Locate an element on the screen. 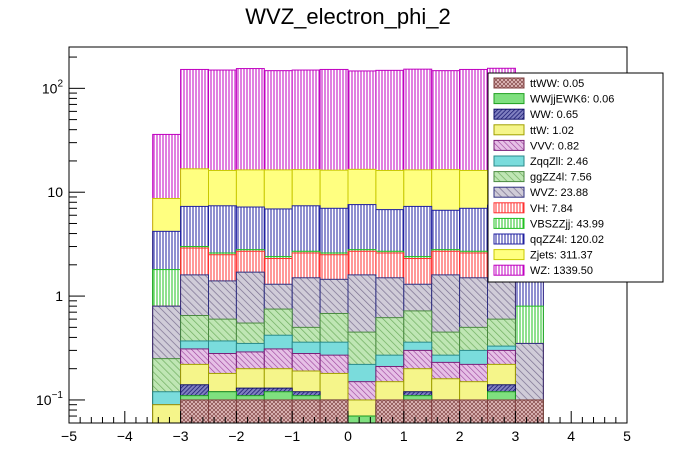  y-tick-label: 10² is located at coordinates (53, 87).